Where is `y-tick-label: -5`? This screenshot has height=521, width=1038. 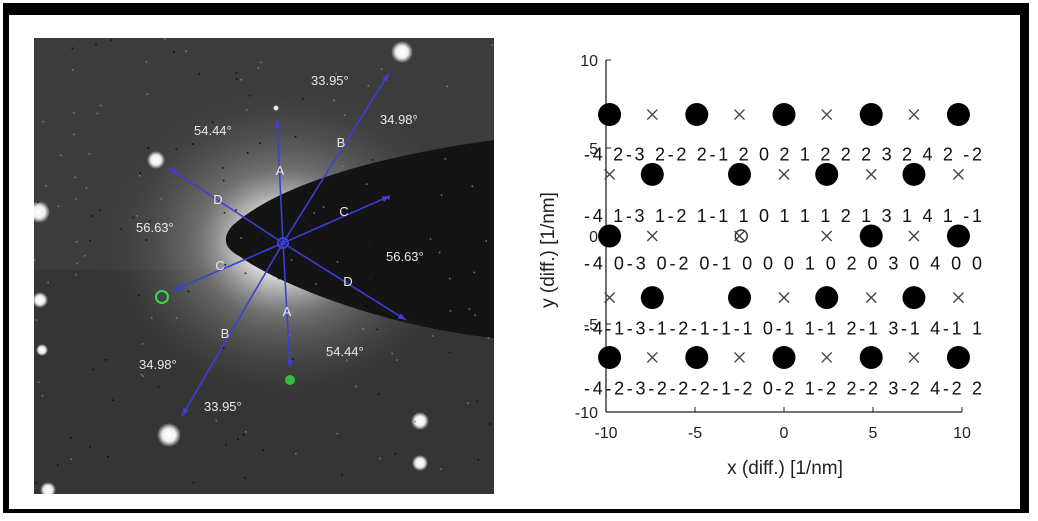
y-tick-label: -5 is located at coordinates (591, 325).